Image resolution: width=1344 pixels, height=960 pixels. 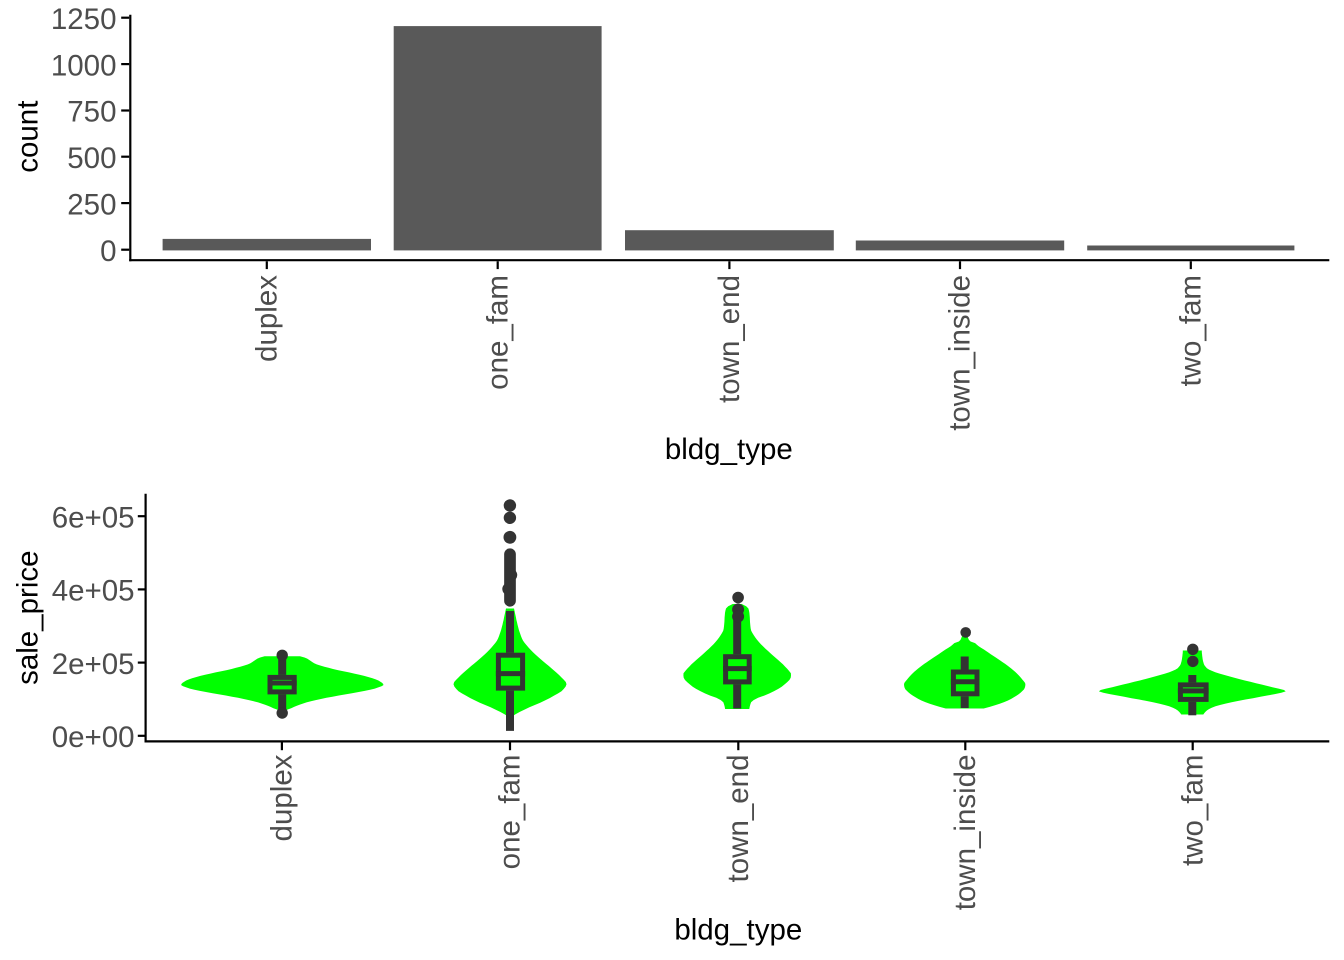 What do you see at coordinates (28, 617) in the screenshot?
I see `svg-text: sale_price` at bounding box center [28, 617].